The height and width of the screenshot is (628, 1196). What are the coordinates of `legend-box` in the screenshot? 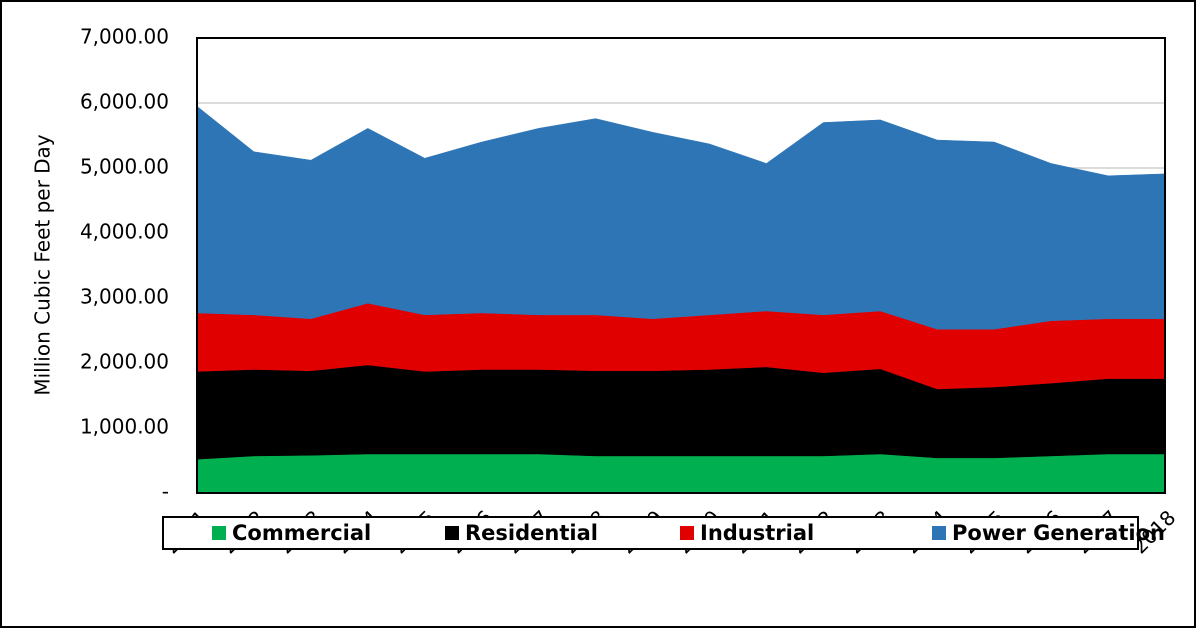 It's located at (650, 533).